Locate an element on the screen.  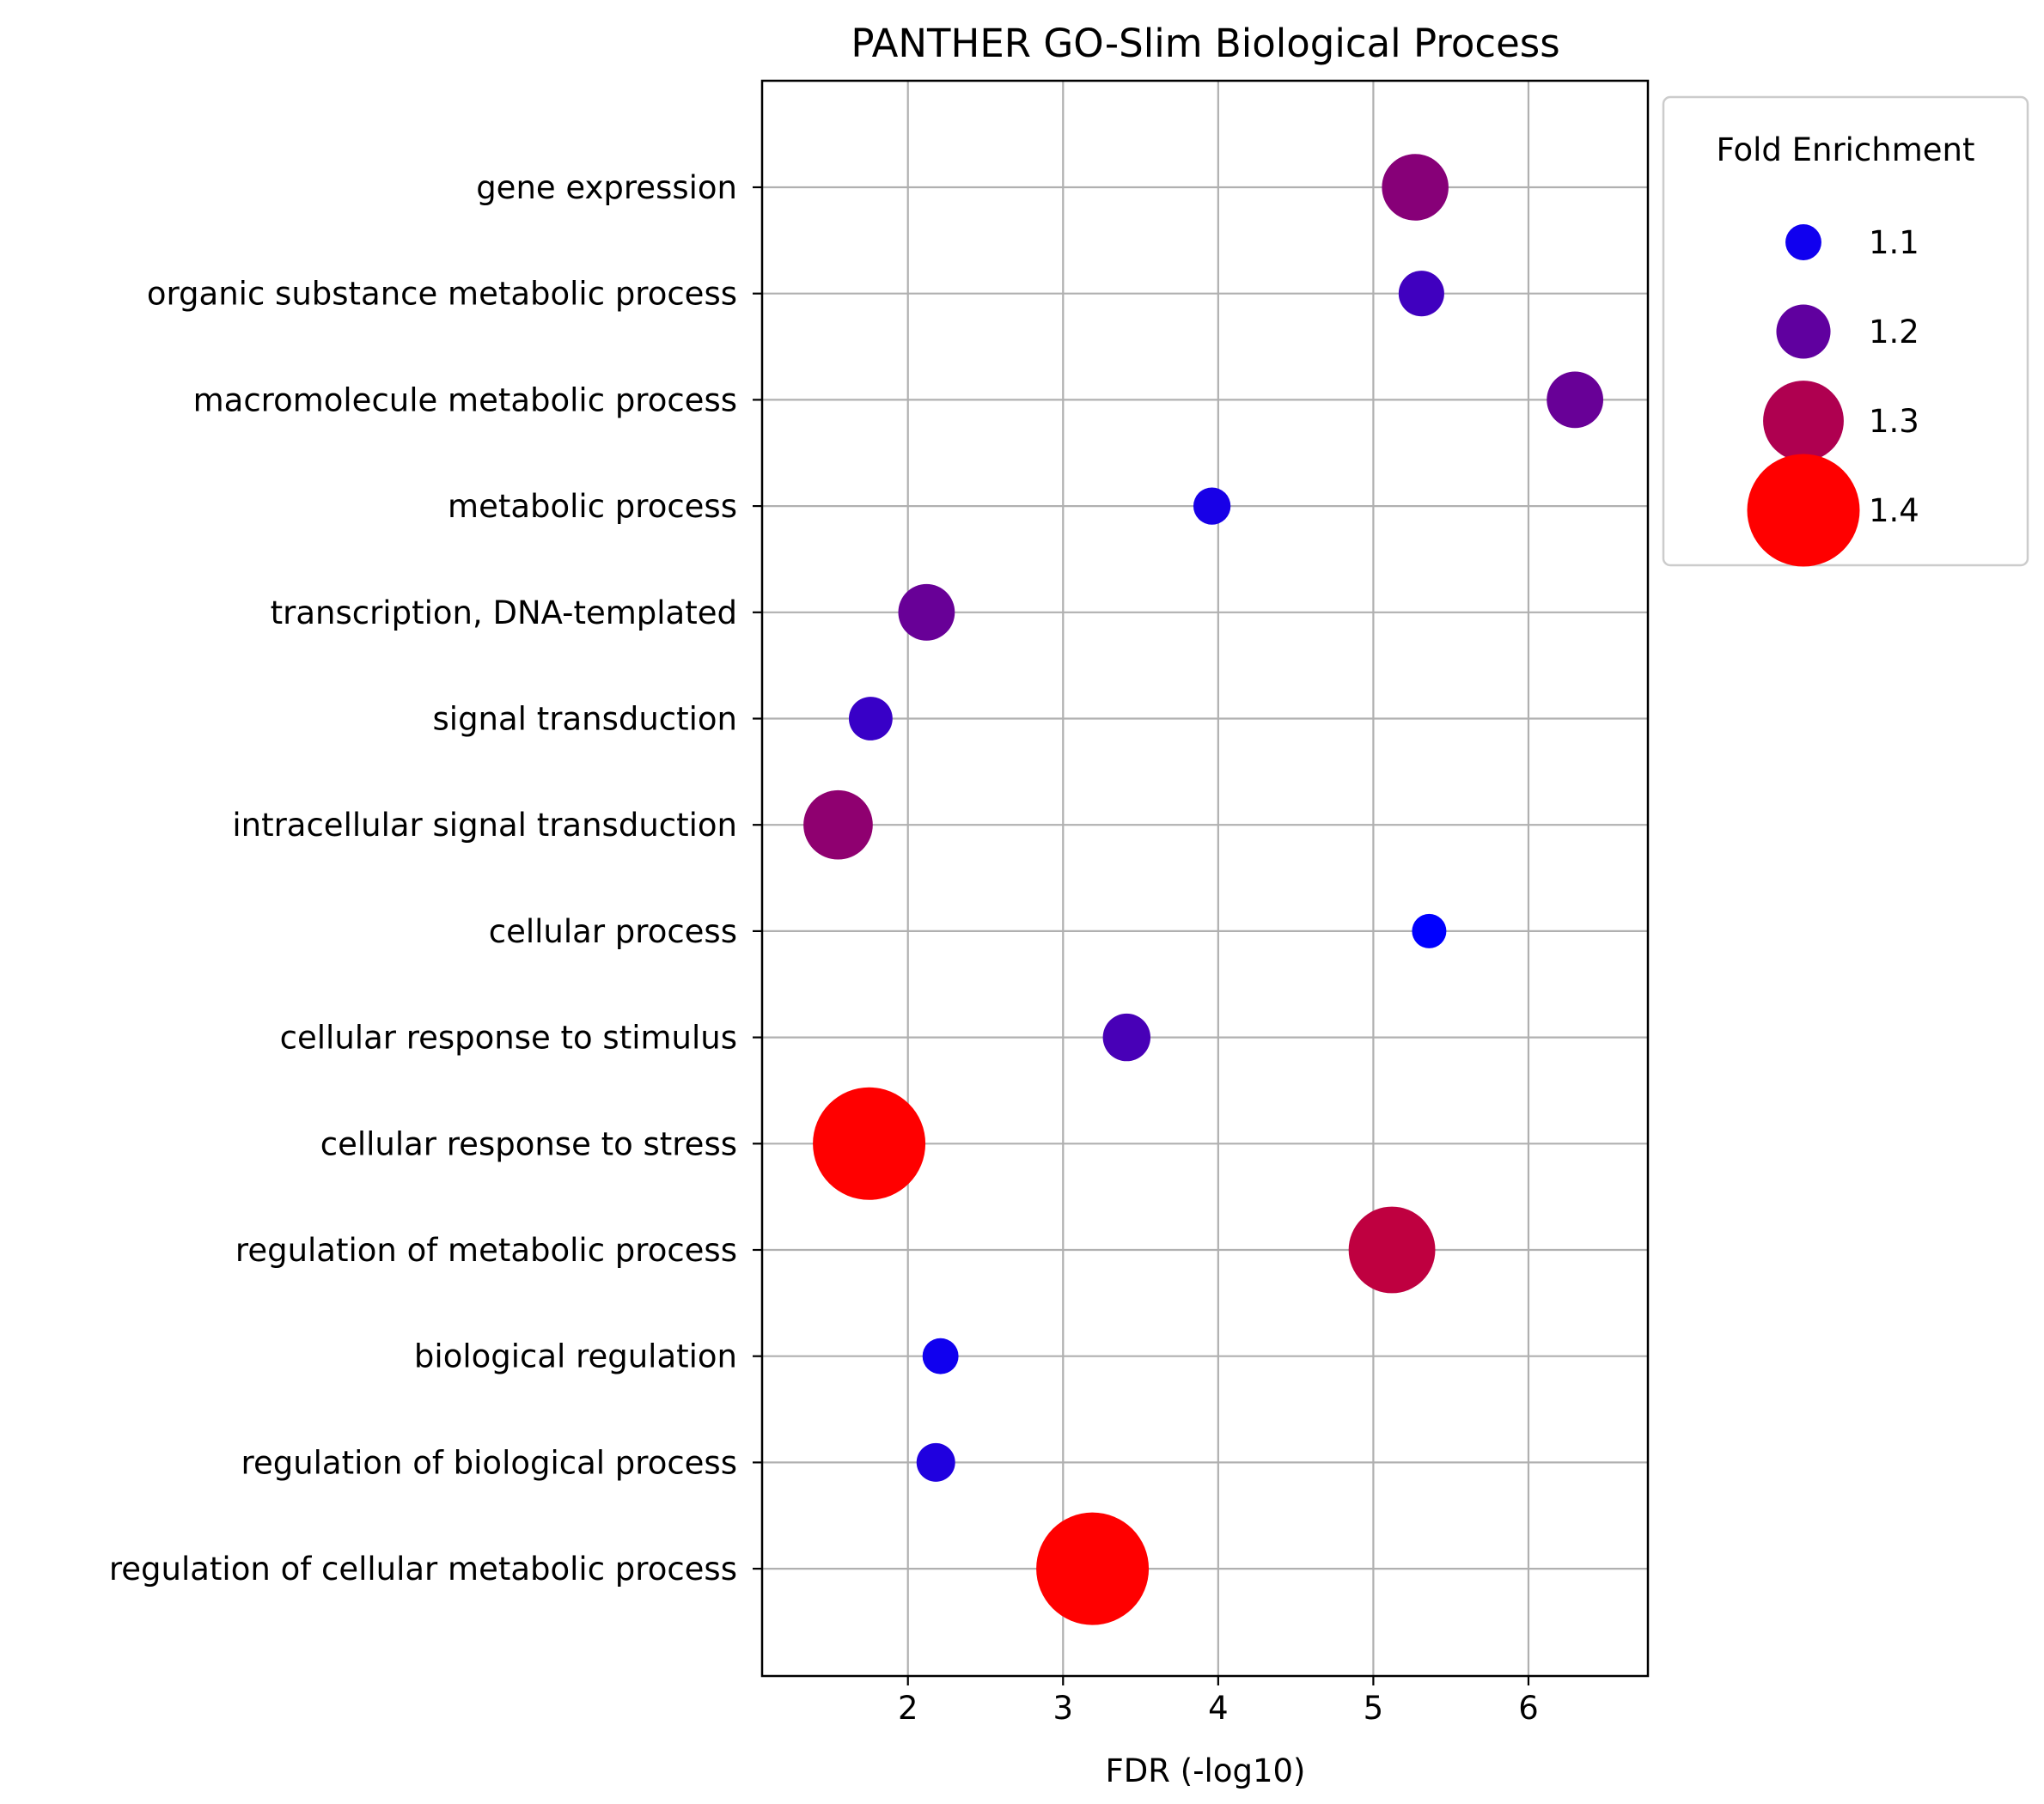
y-tick-label: cellular process is located at coordinates (613, 931).